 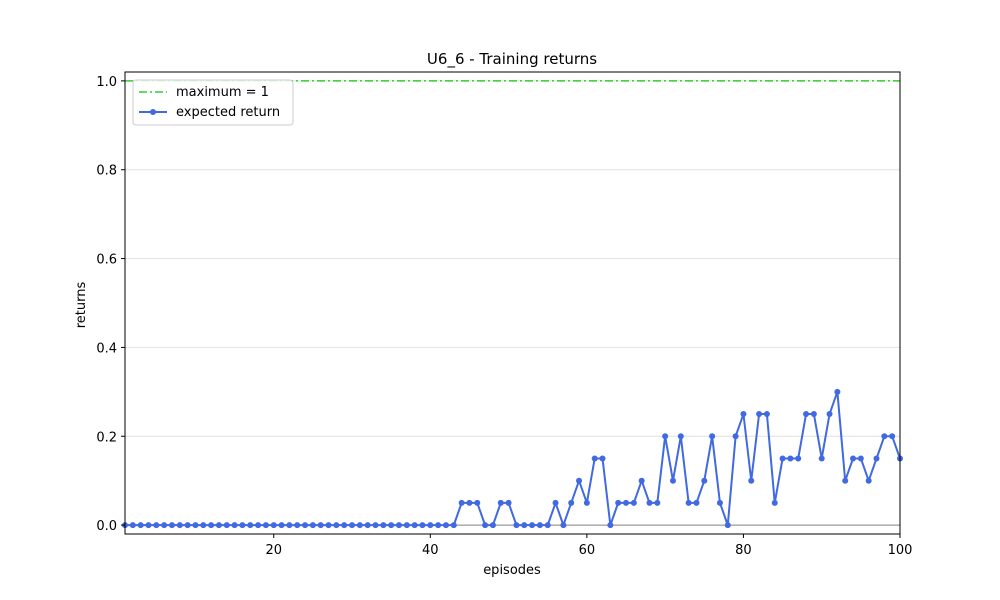 What do you see at coordinates (228, 112) in the screenshot?
I see `legend-label-expected-return: expected return` at bounding box center [228, 112].